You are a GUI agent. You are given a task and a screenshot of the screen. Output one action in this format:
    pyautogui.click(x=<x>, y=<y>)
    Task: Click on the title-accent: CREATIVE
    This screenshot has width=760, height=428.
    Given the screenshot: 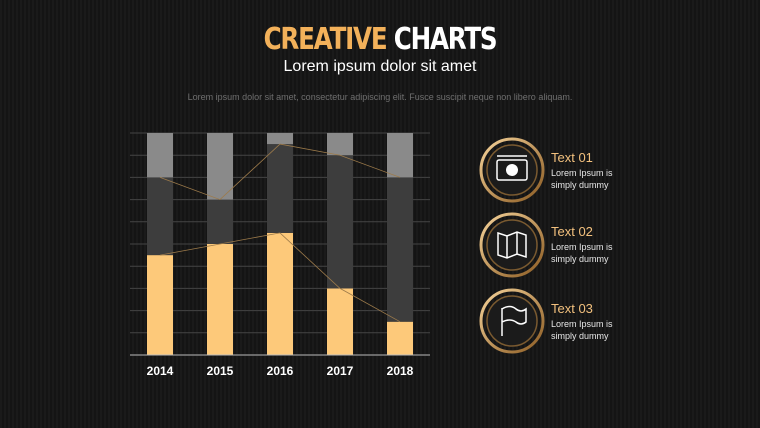 What is the action you would take?
    pyautogui.click(x=325, y=39)
    